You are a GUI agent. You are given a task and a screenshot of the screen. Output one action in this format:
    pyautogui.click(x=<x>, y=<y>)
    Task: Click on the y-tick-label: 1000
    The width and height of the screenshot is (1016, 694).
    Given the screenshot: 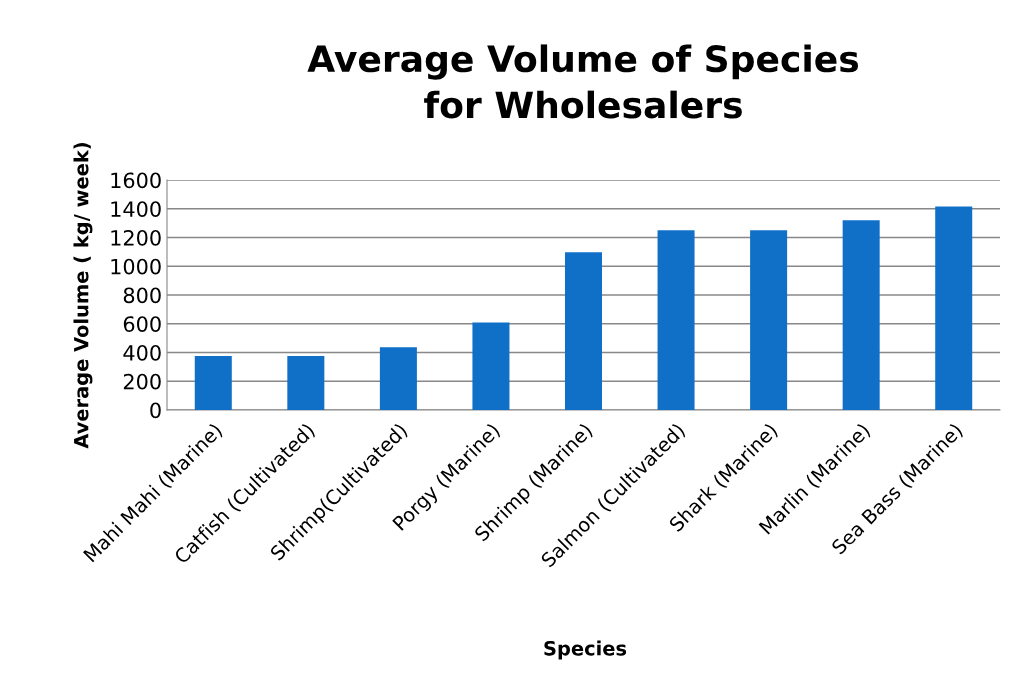 What is the action you would take?
    pyautogui.click(x=136, y=266)
    